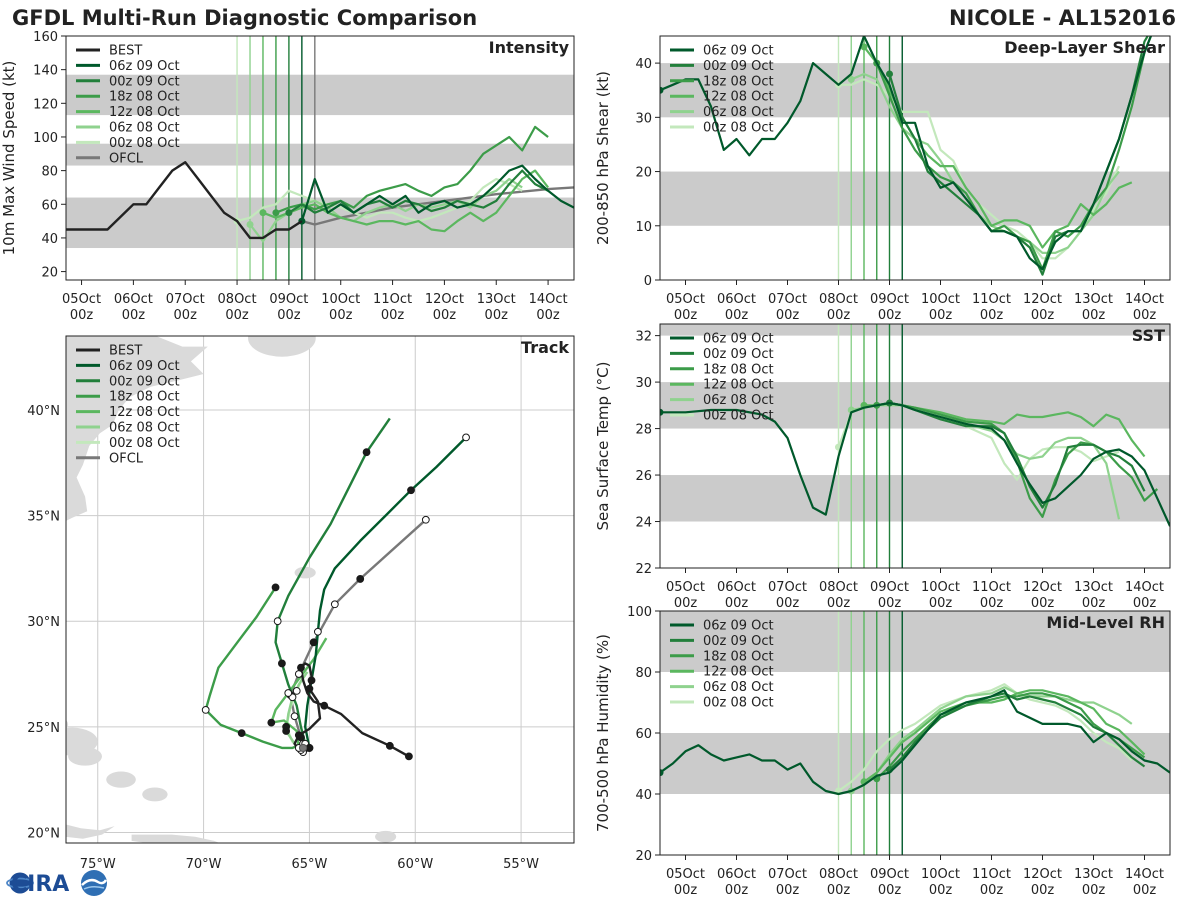 The height and width of the screenshot is (902, 1200). Describe the element at coordinates (991, 587) in the screenshot. I see `sst-xtick-label-6: 11Oct` at that location.